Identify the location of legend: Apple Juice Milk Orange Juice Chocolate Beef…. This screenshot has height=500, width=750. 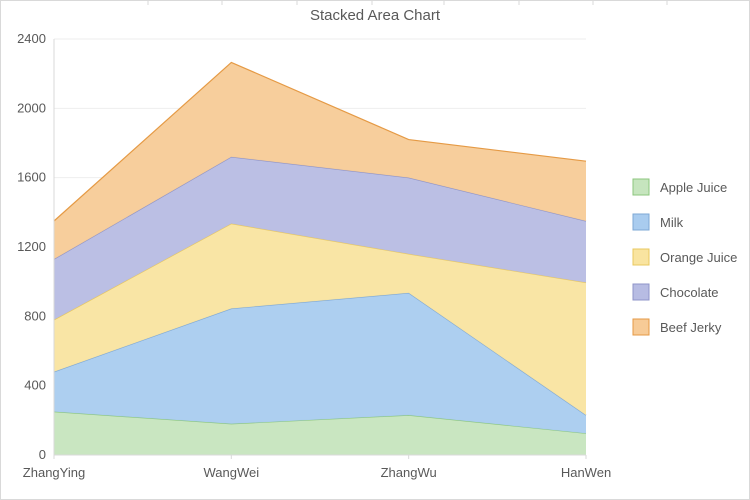
(684, 257).